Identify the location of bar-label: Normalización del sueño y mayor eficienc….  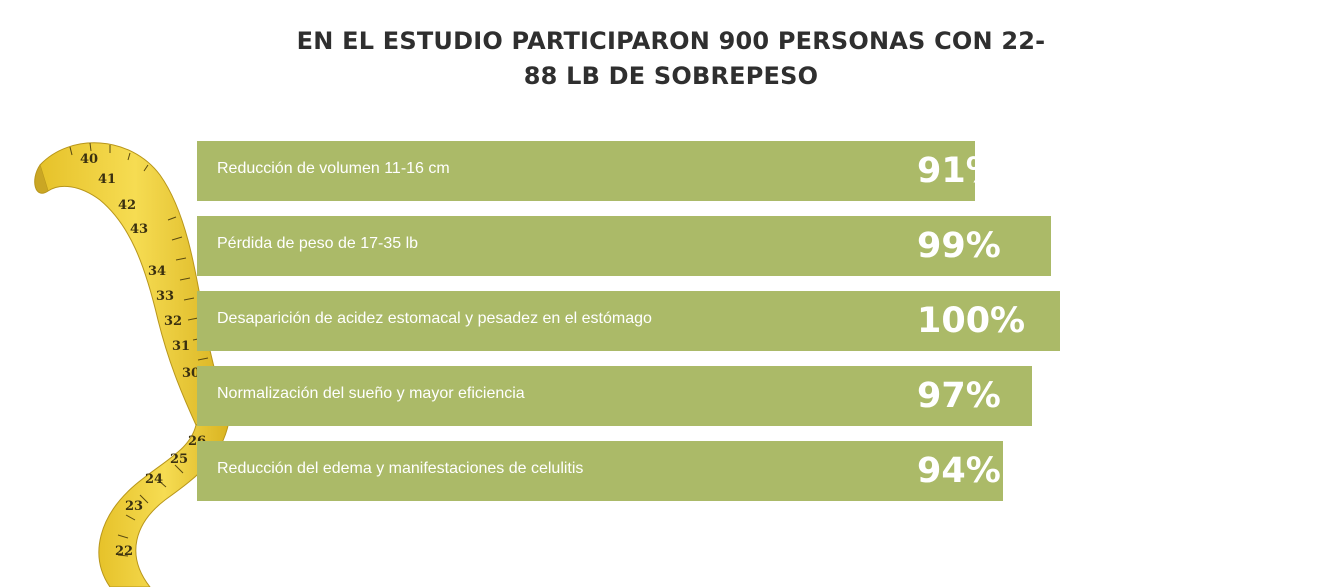
(371, 393).